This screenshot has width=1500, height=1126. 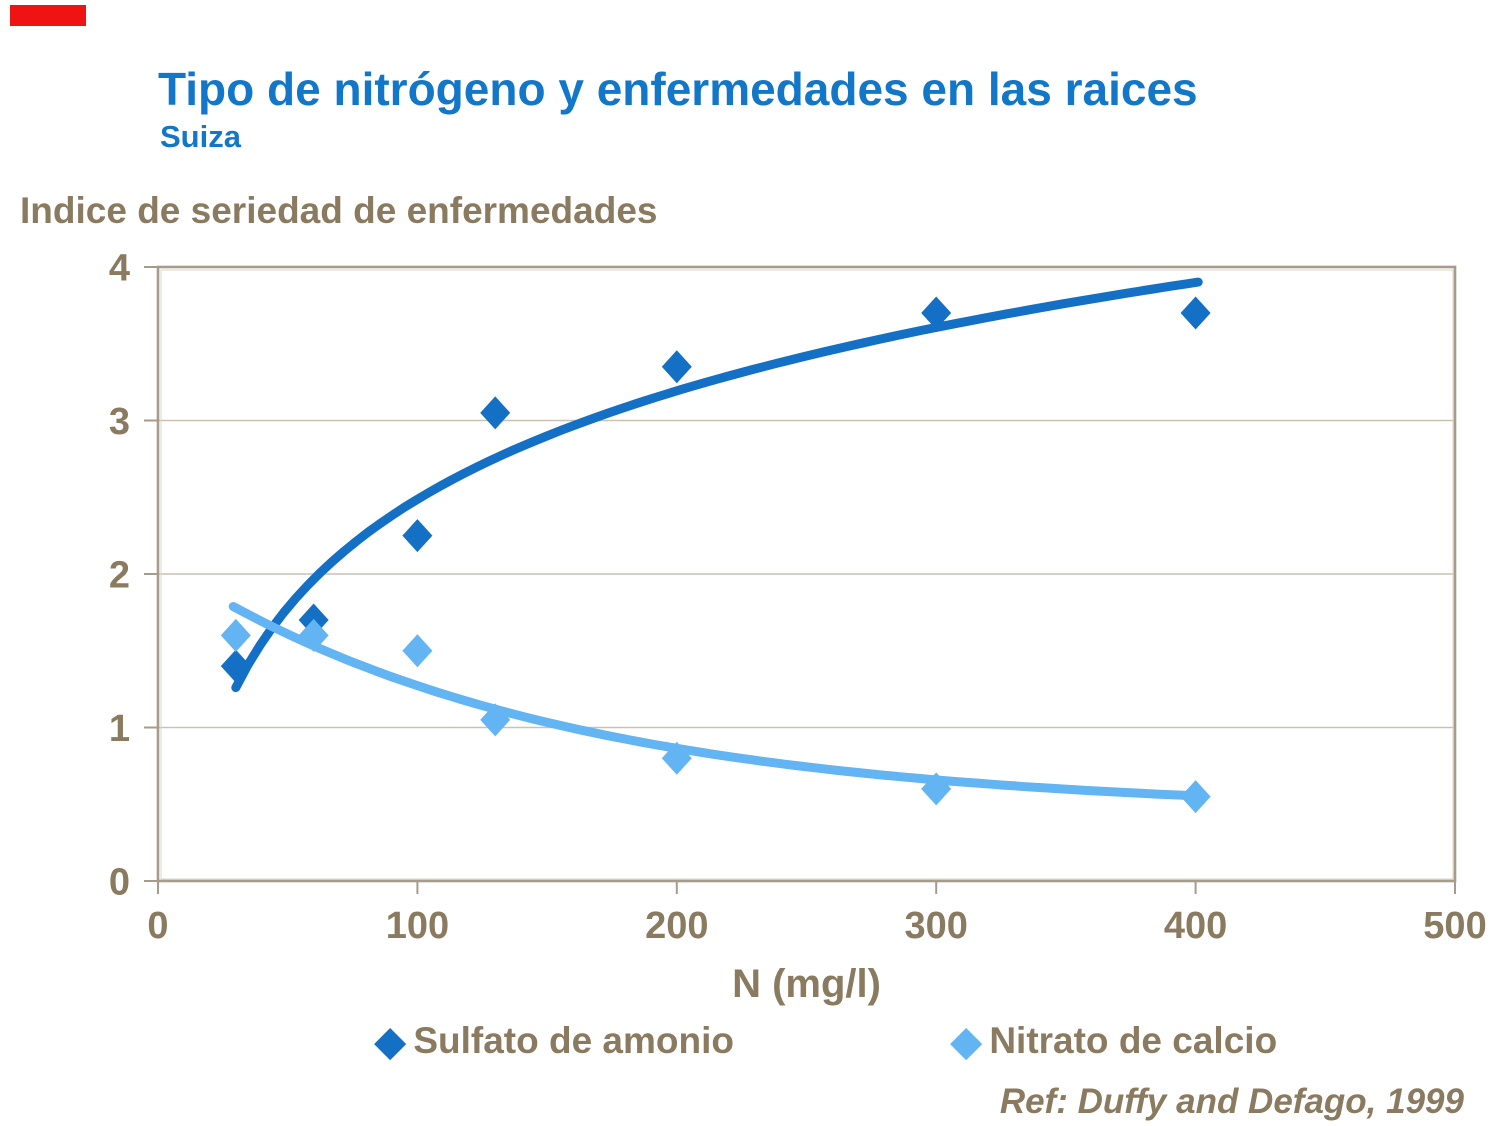 I want to click on y-tick-label: 1, so click(x=119, y=729).